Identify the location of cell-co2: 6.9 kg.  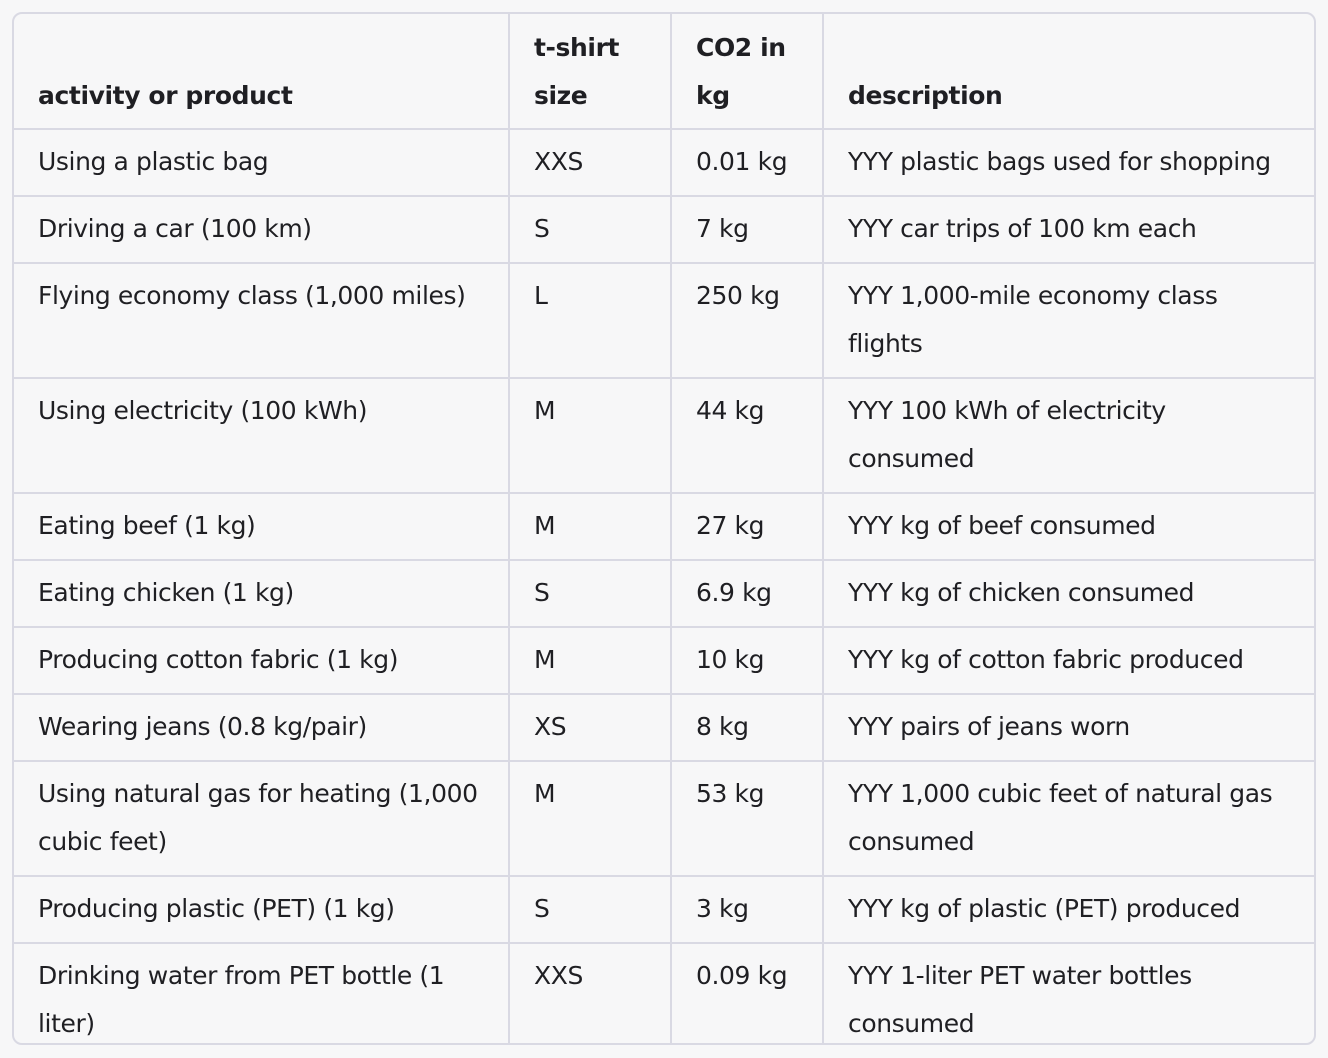
(747, 594).